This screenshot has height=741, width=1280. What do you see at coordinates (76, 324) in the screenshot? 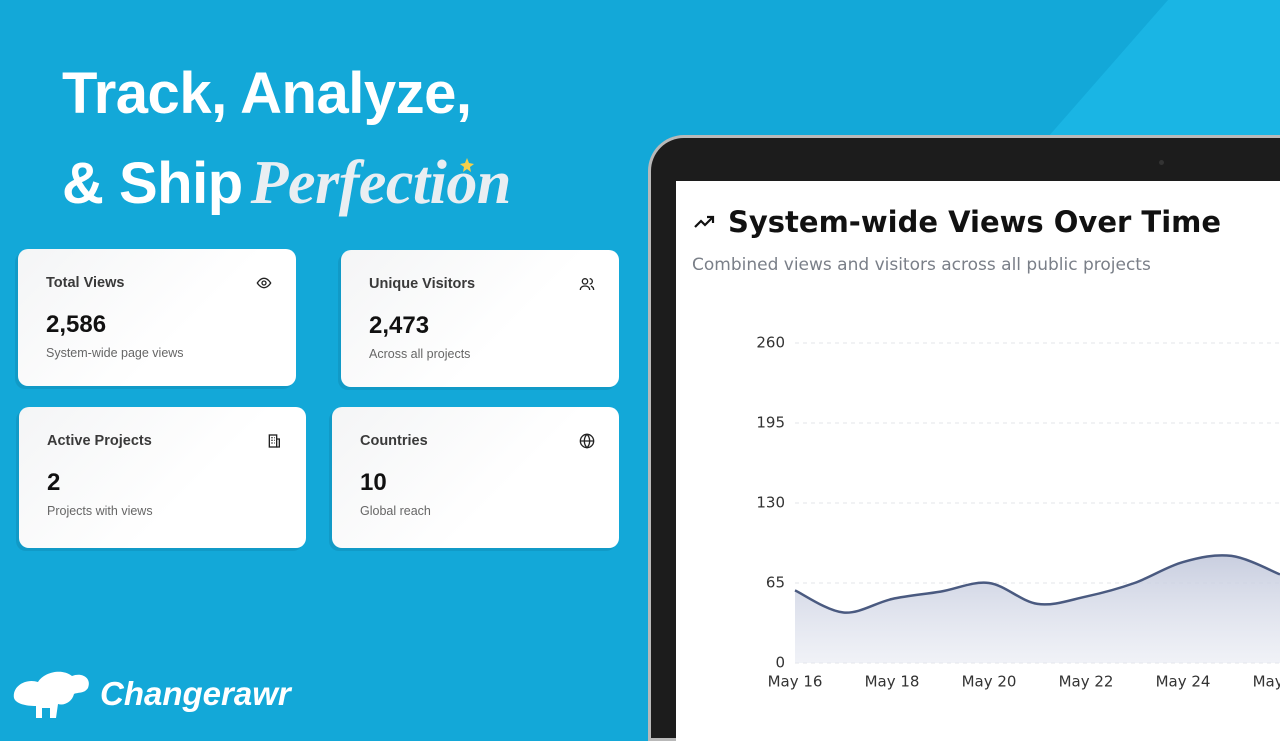
I see `card-value: 2,586` at bounding box center [76, 324].